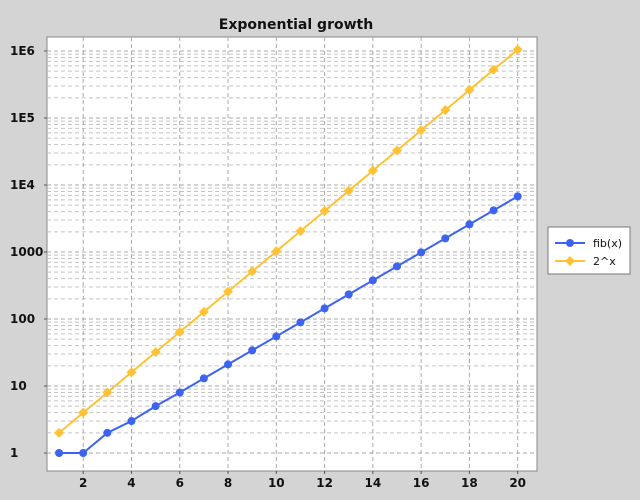 The height and width of the screenshot is (500, 640). Describe the element at coordinates (604, 261) in the screenshot. I see `legend-label: 2^x` at that location.